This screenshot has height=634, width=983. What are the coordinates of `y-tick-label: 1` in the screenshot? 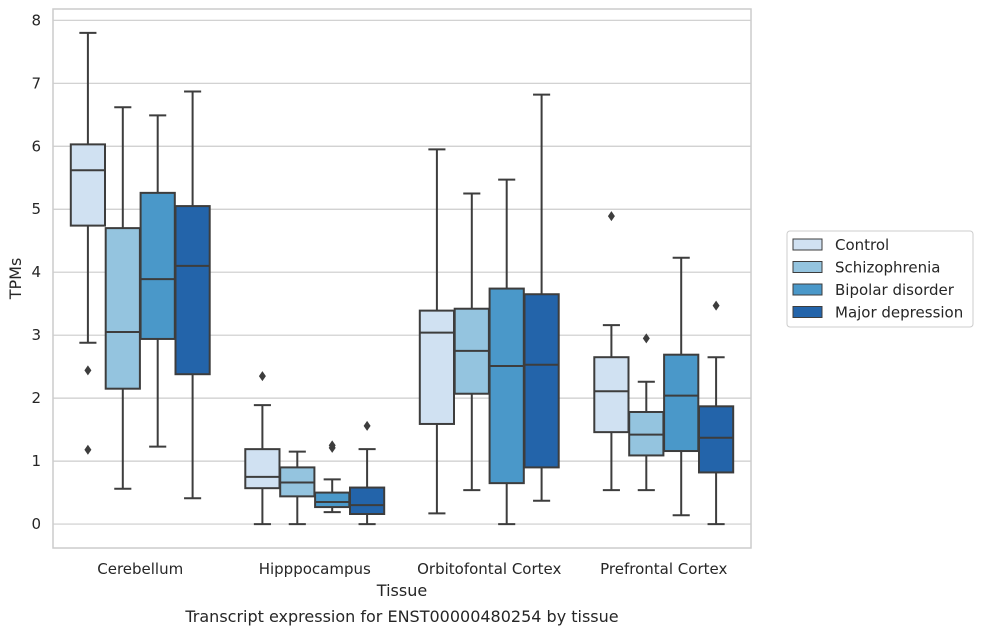 It's located at (36, 461).